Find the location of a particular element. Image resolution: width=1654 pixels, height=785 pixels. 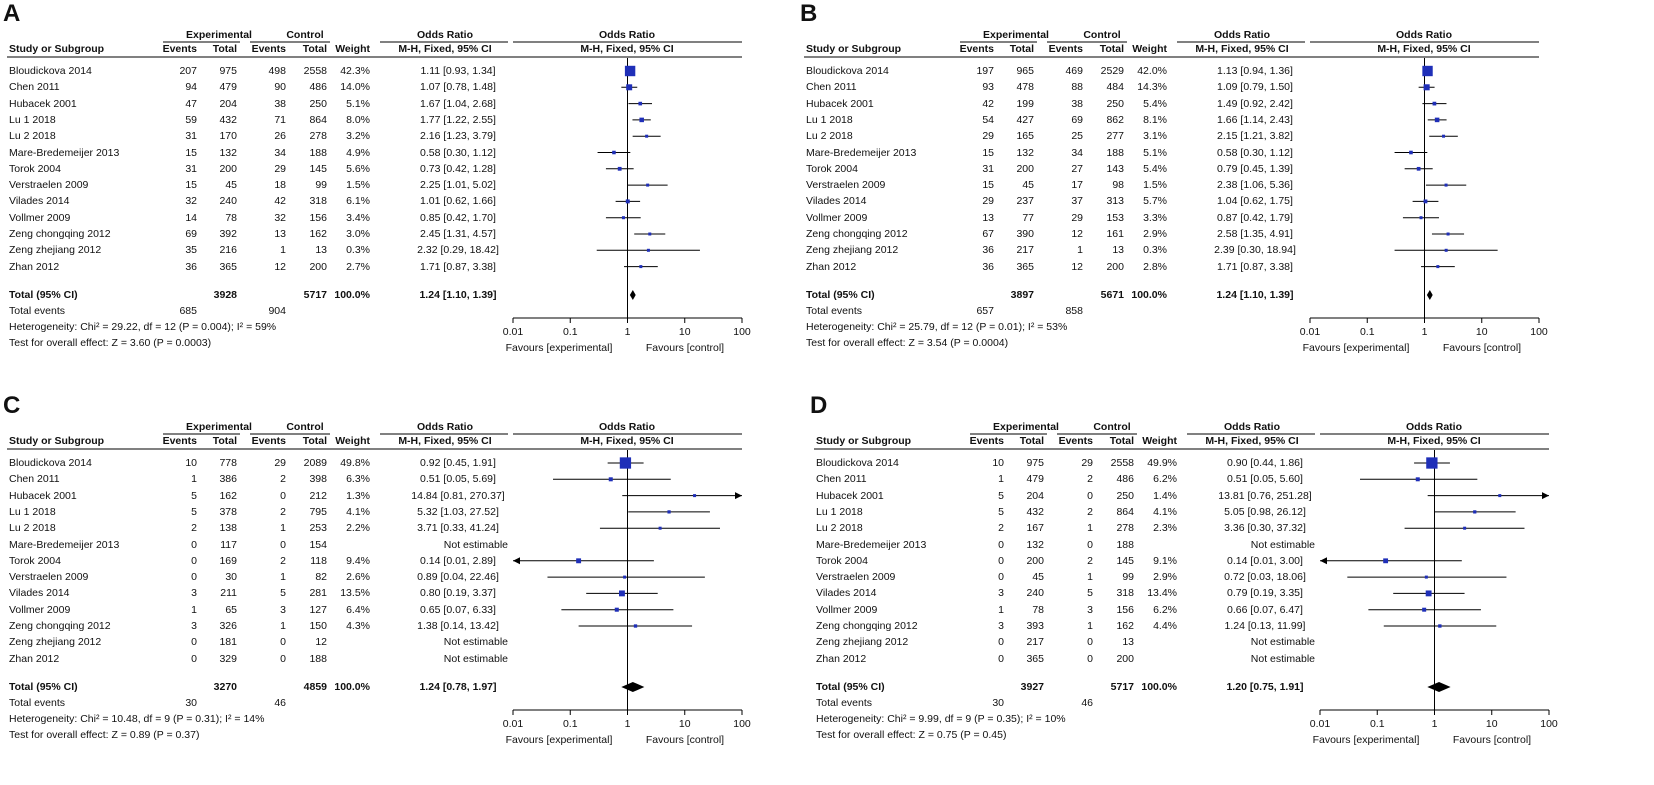

odds-ratio-ci-cell: 3.36 [0.30, 37.32] is located at coordinates (1265, 528).